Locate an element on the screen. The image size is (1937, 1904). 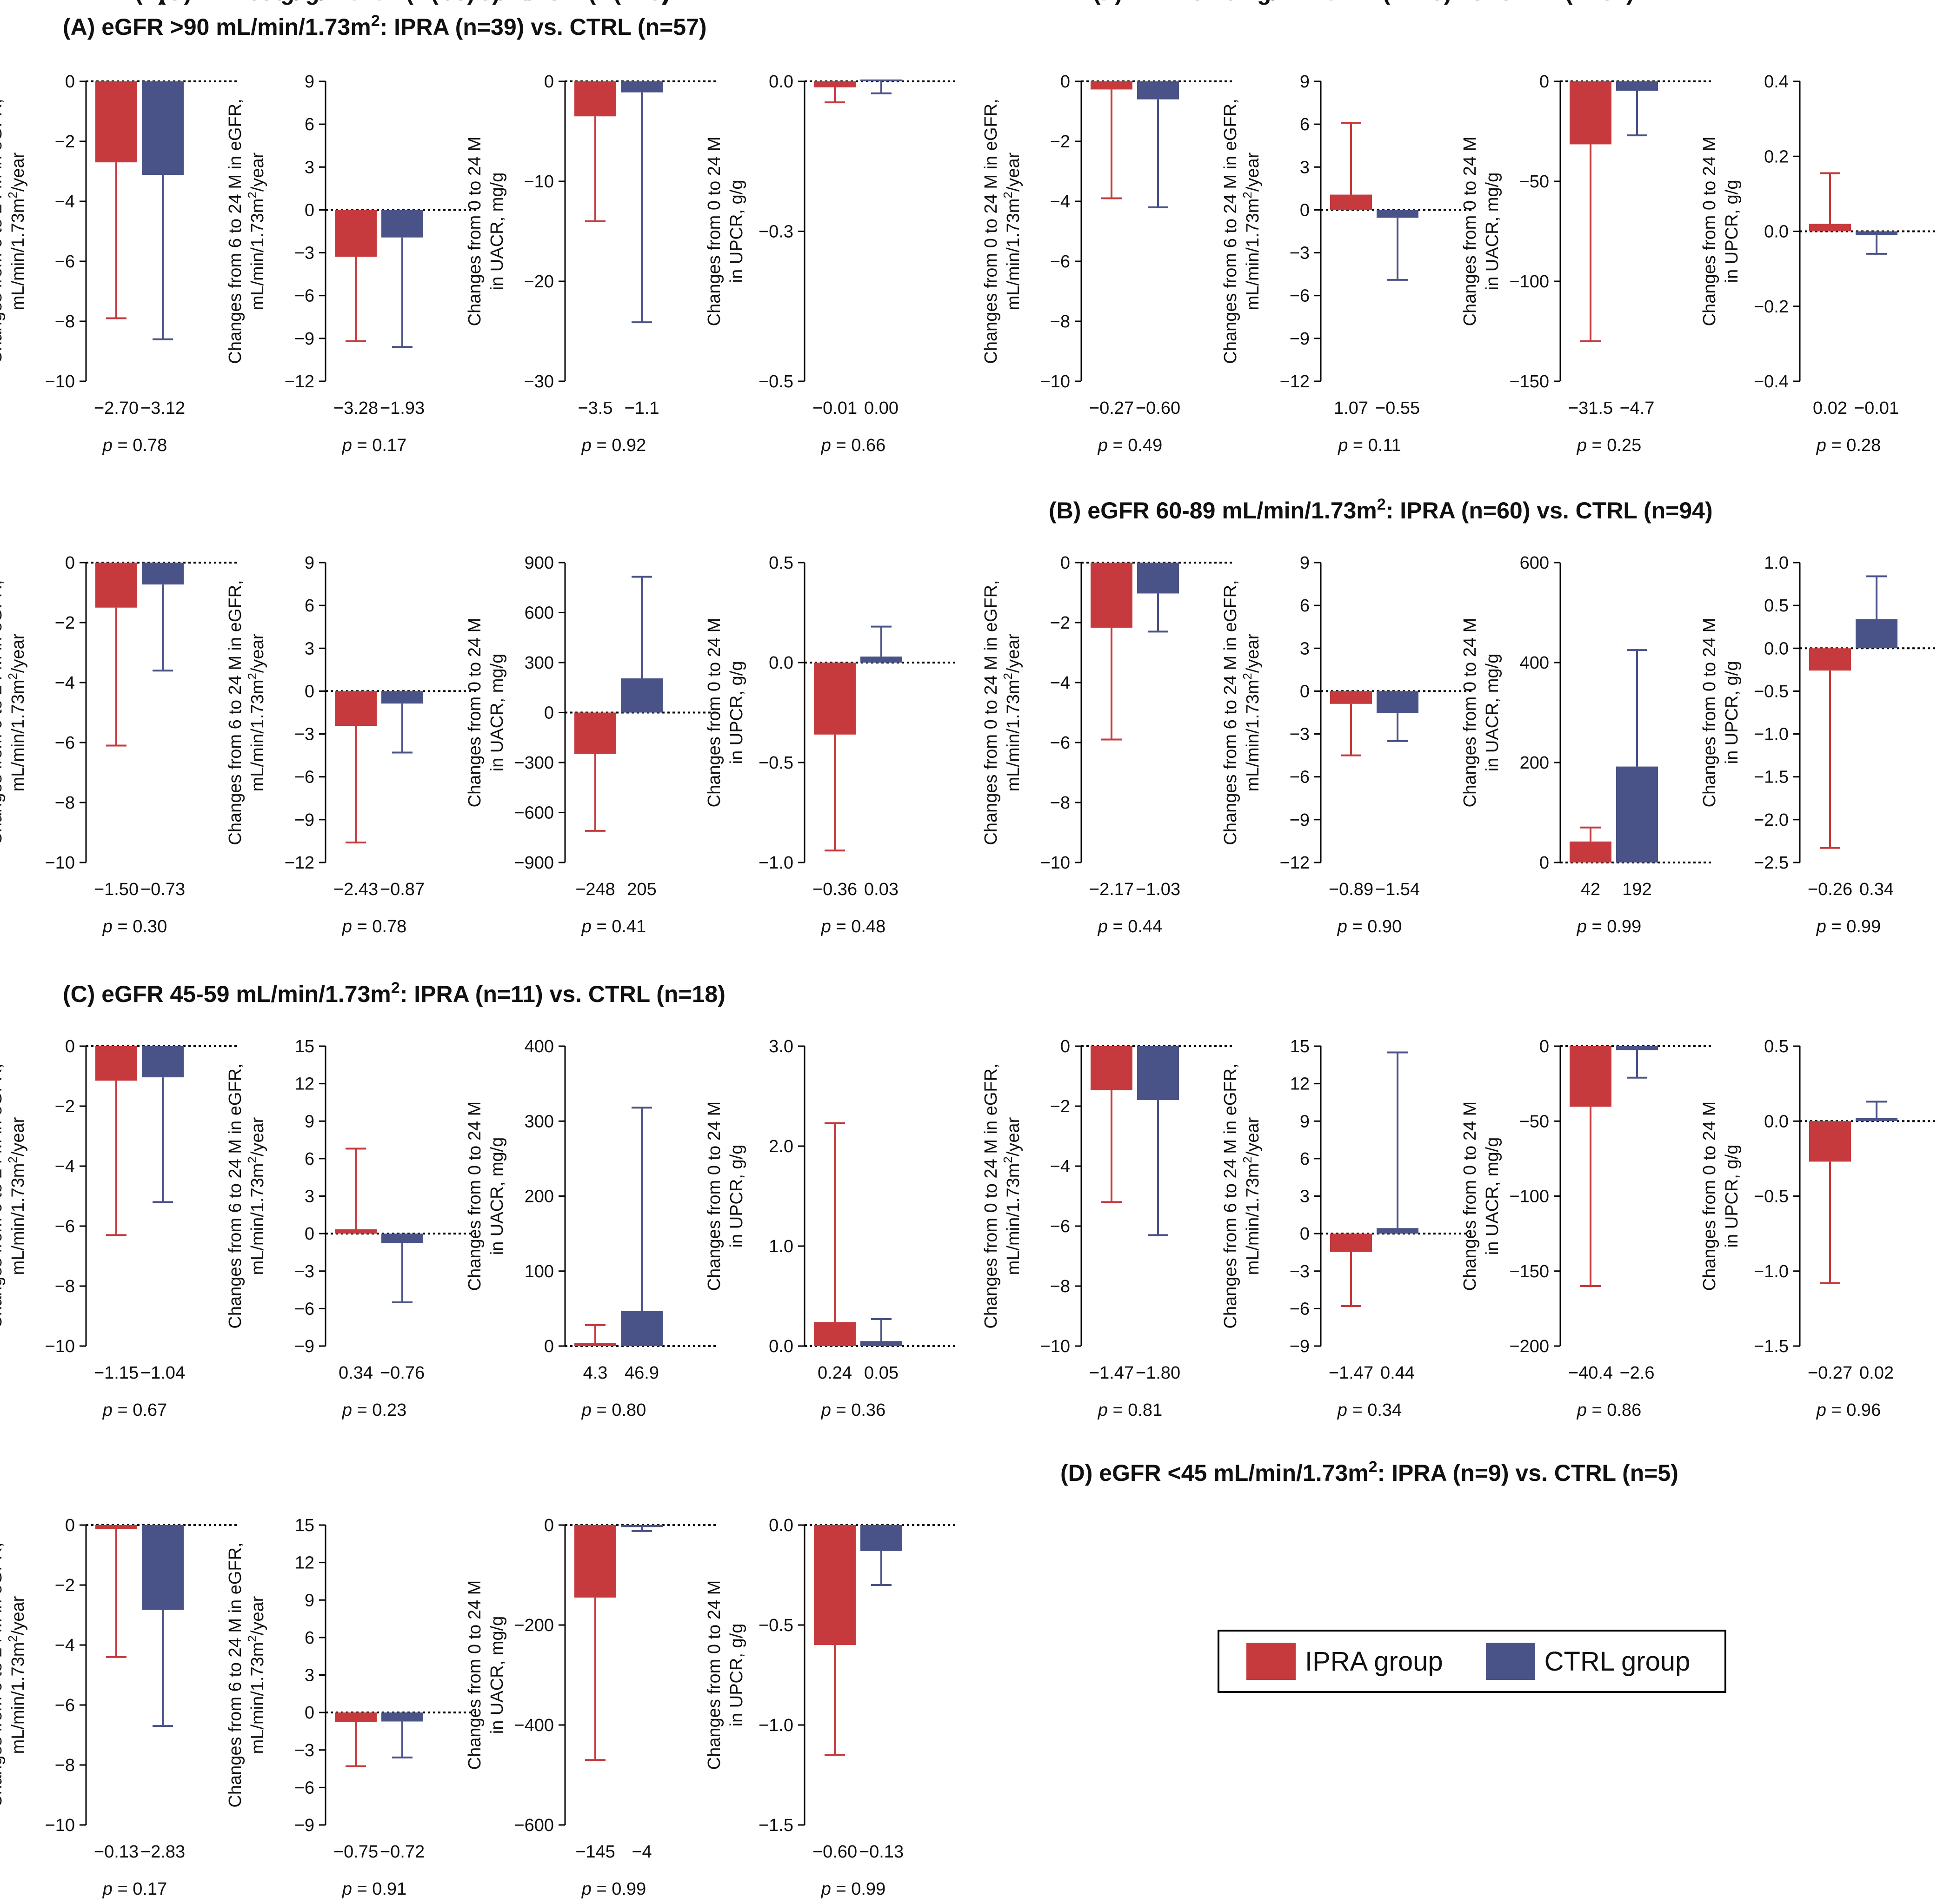
value-label-ctrl: −4 is located at coordinates (642, 1852).